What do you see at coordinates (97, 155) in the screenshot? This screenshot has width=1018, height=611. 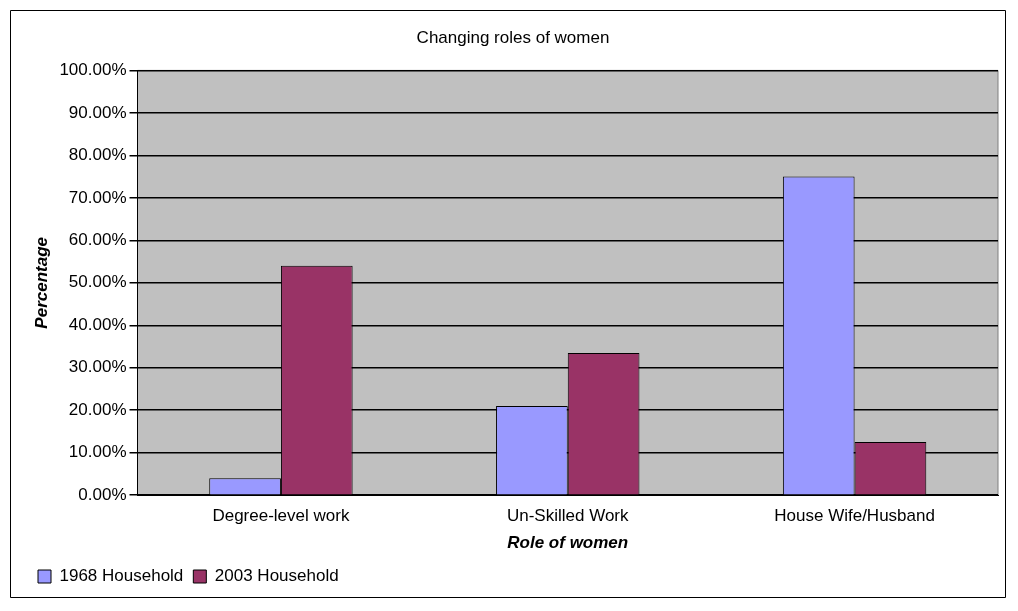 I see `y-tick-label: 80.00%` at bounding box center [97, 155].